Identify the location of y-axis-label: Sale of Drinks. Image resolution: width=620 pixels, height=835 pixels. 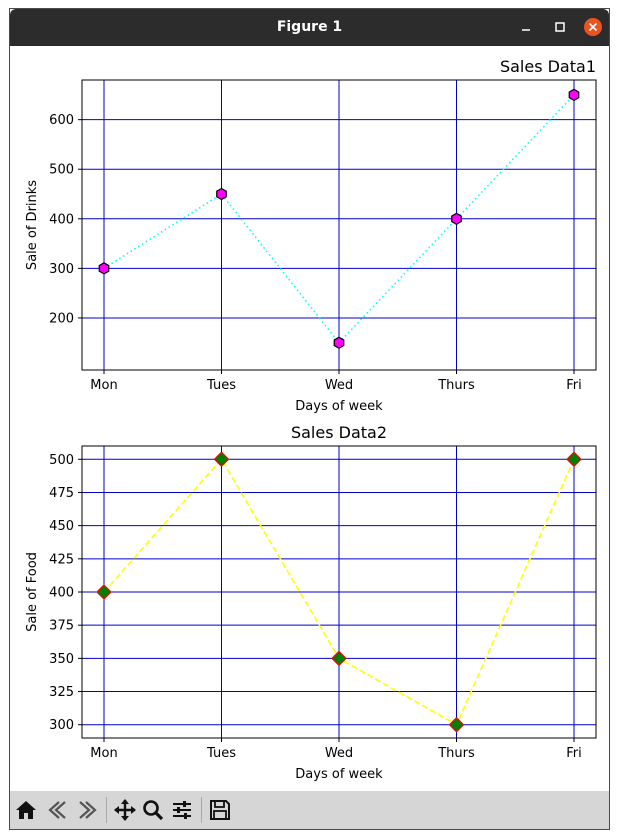
(32, 225).